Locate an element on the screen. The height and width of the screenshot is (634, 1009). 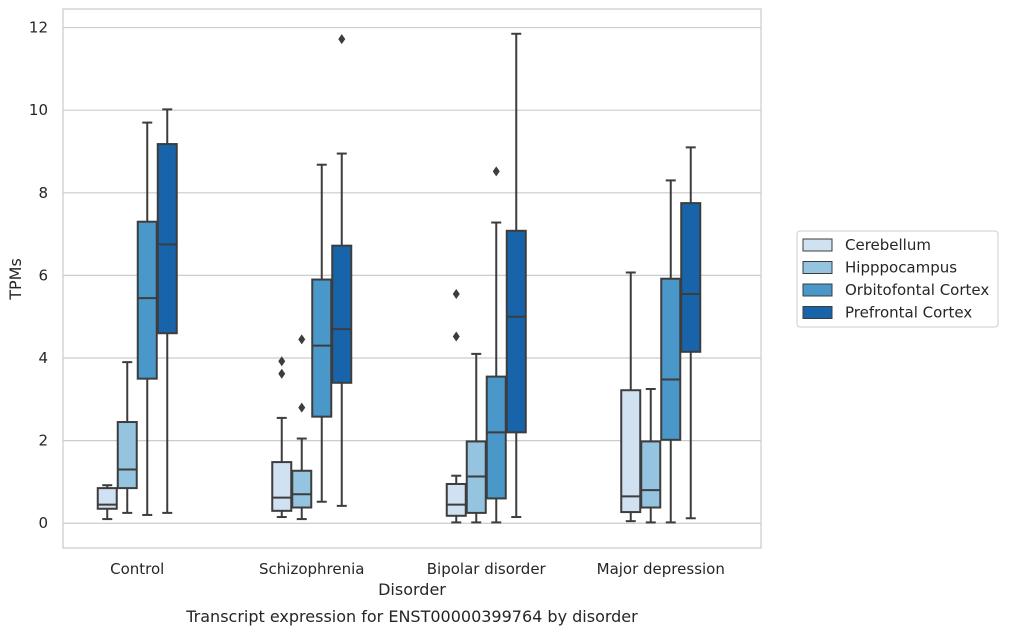
x-tick-label: Bipolar disorder is located at coordinates (487, 569).